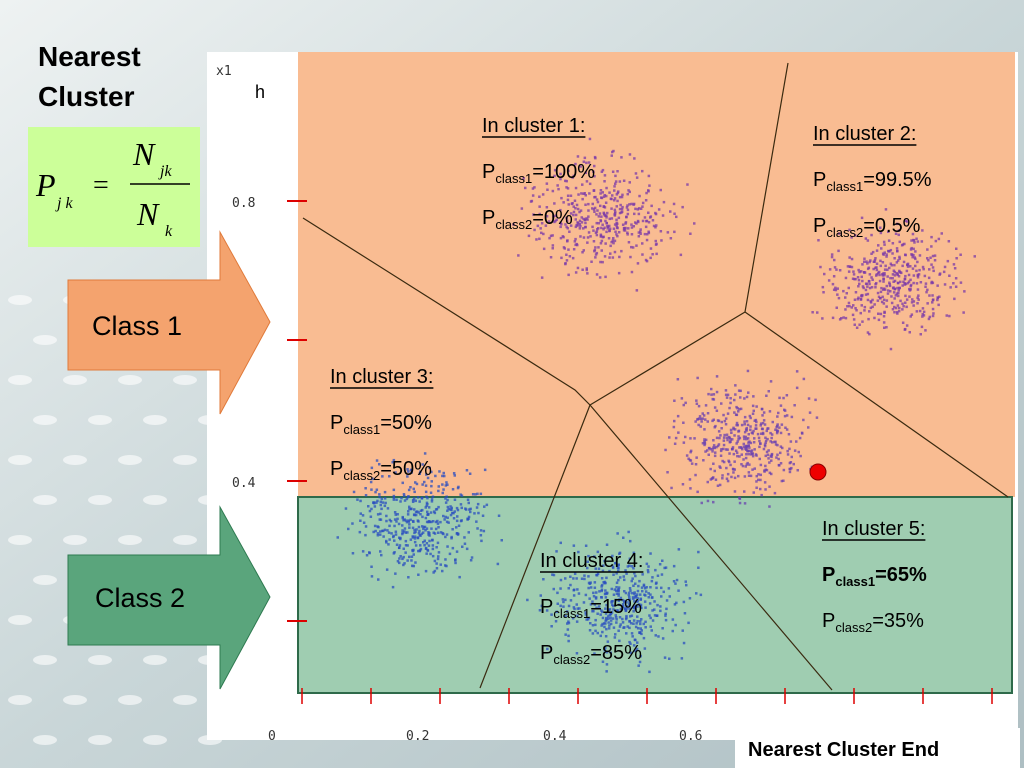 The image size is (1024, 768). Describe the element at coordinates (513, 178) in the screenshot. I see `p-subscript: class1` at that location.